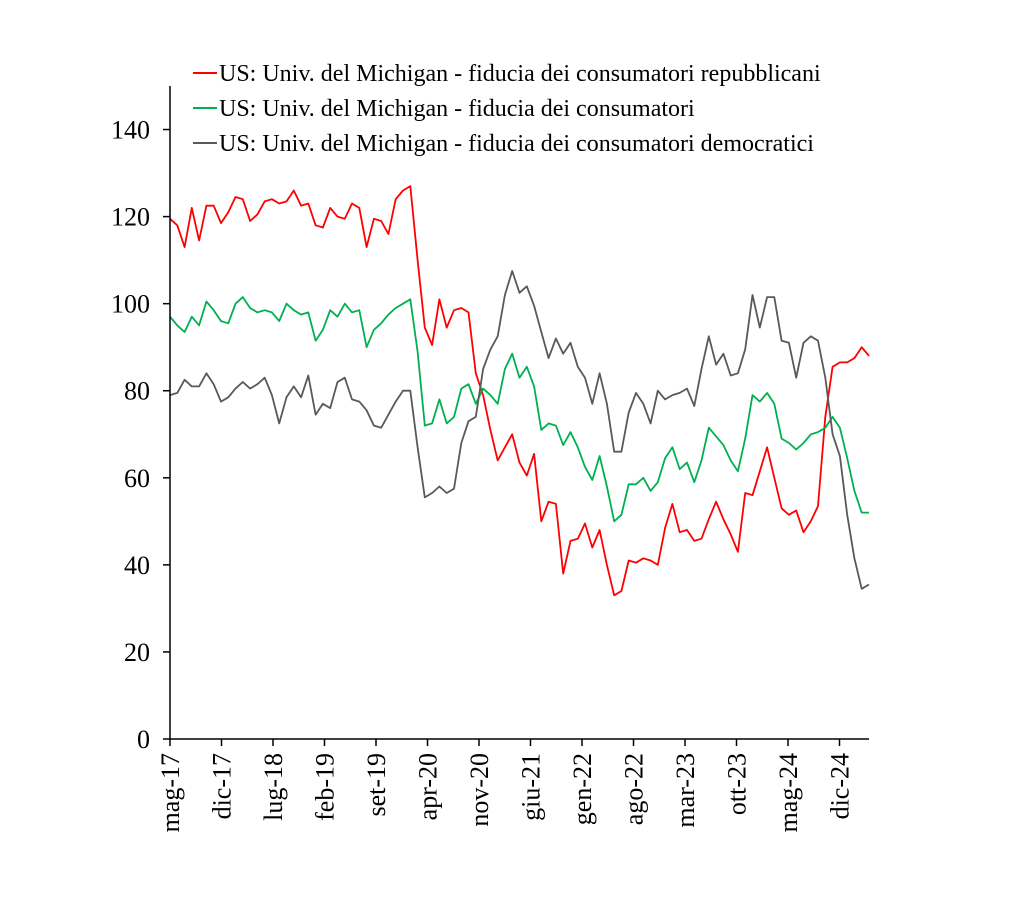 This screenshot has height=920, width=1024. I want to click on x-tick-label: gen-22, so click(582, 789).